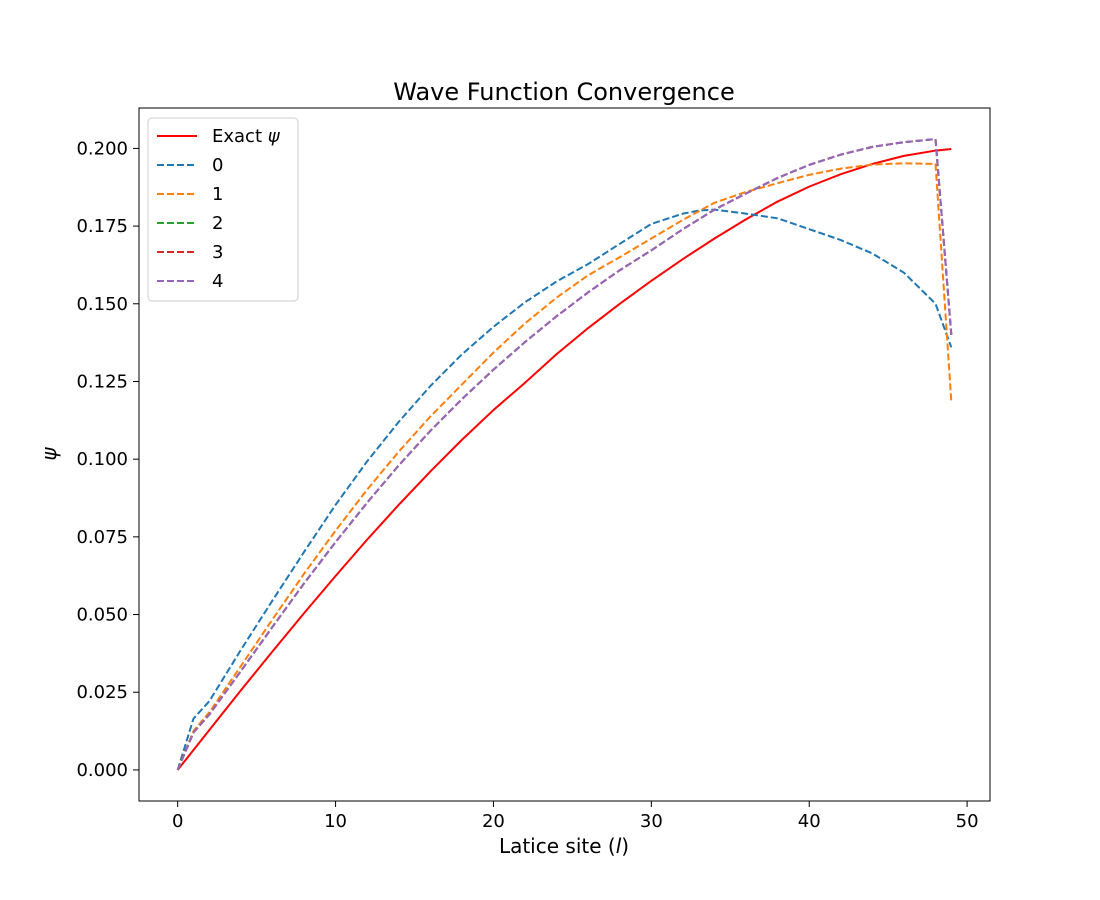 Image resolution: width=1100 pixels, height=900 pixels. Describe the element at coordinates (102, 226) in the screenshot. I see `y-tick-label: 0.175` at that location.